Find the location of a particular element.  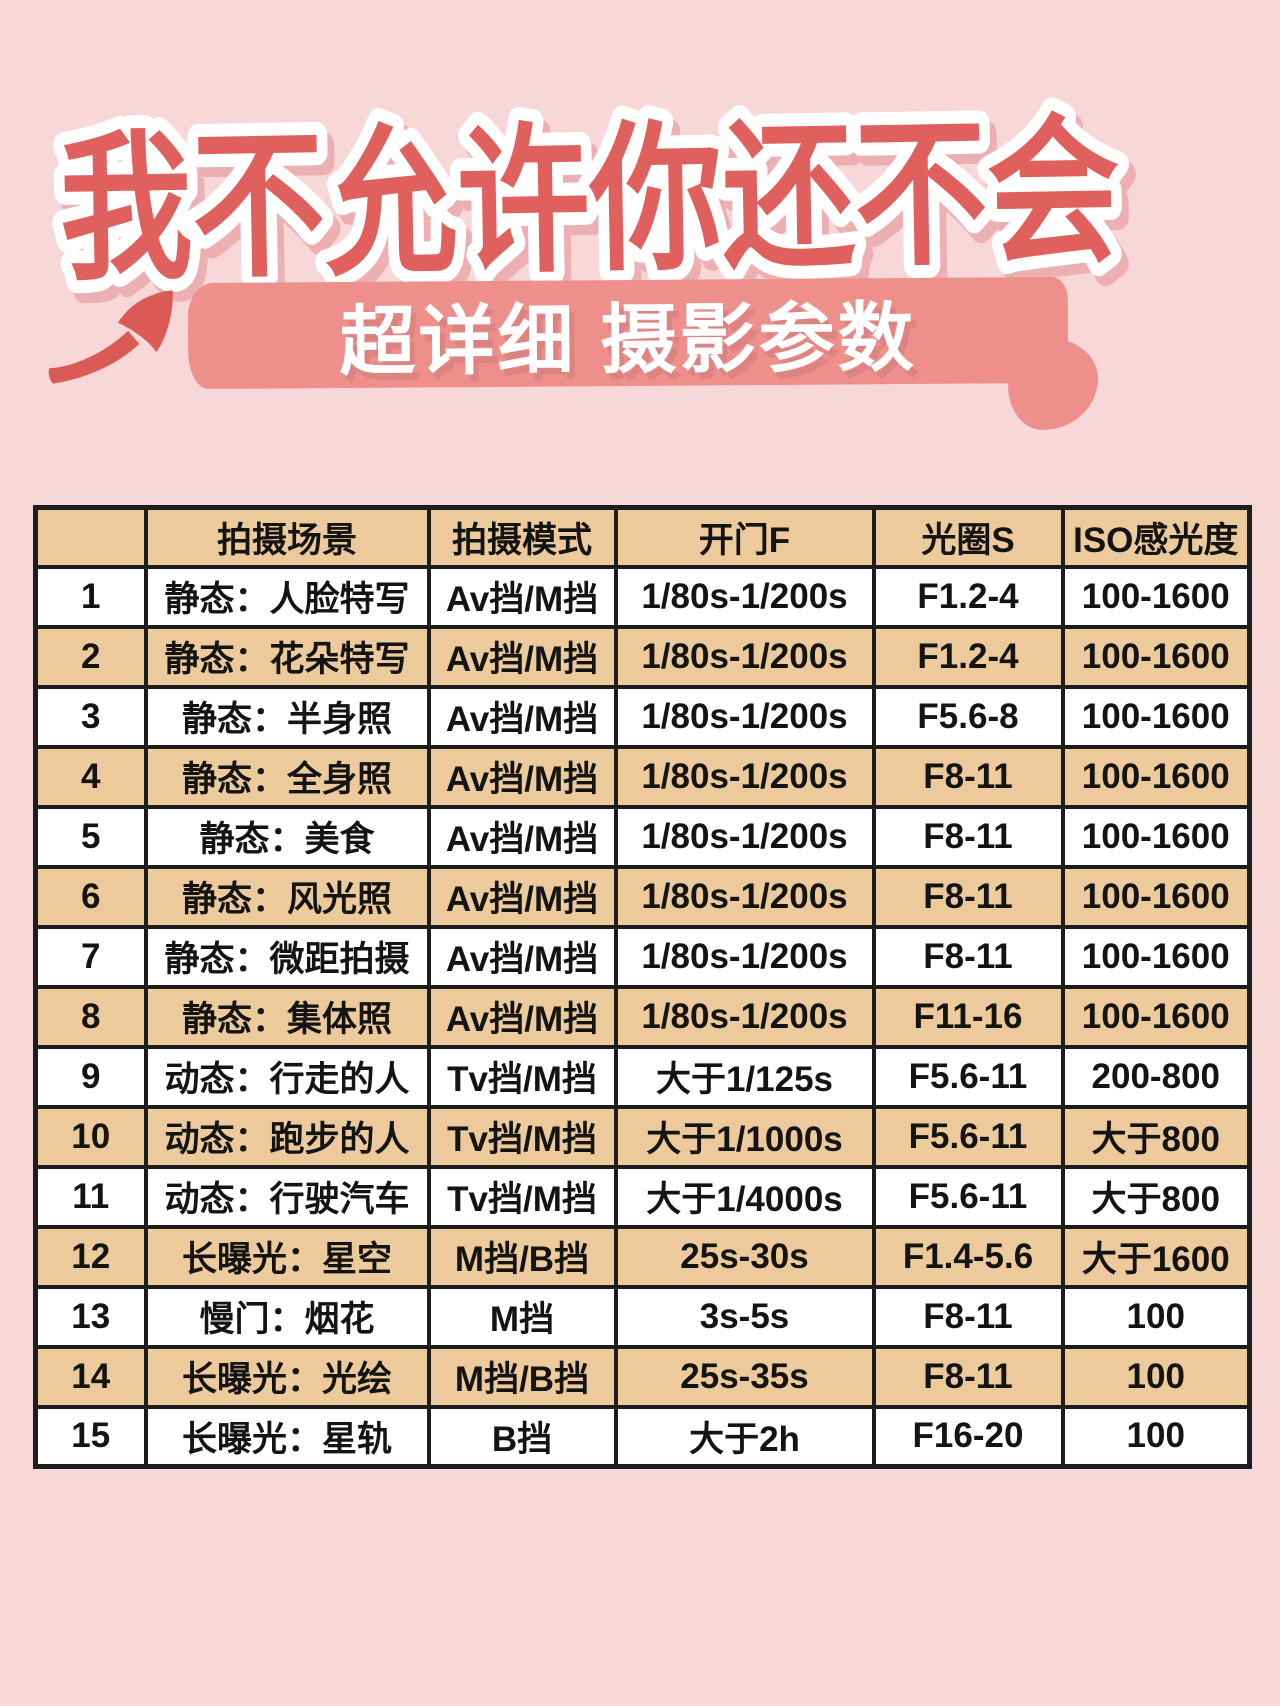

cell-mode: M挡 is located at coordinates (522, 1316).